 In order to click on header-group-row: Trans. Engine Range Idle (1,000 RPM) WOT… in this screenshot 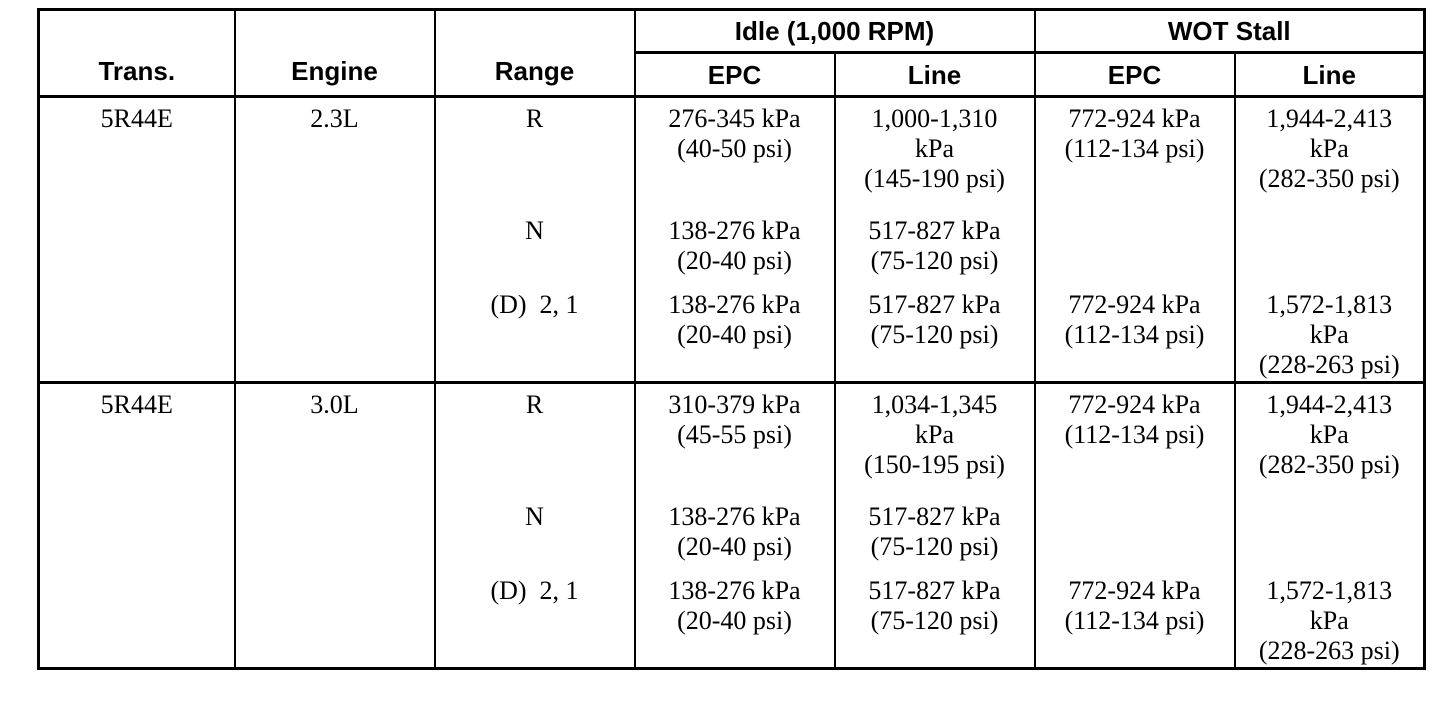, I will do `click(731, 53)`.